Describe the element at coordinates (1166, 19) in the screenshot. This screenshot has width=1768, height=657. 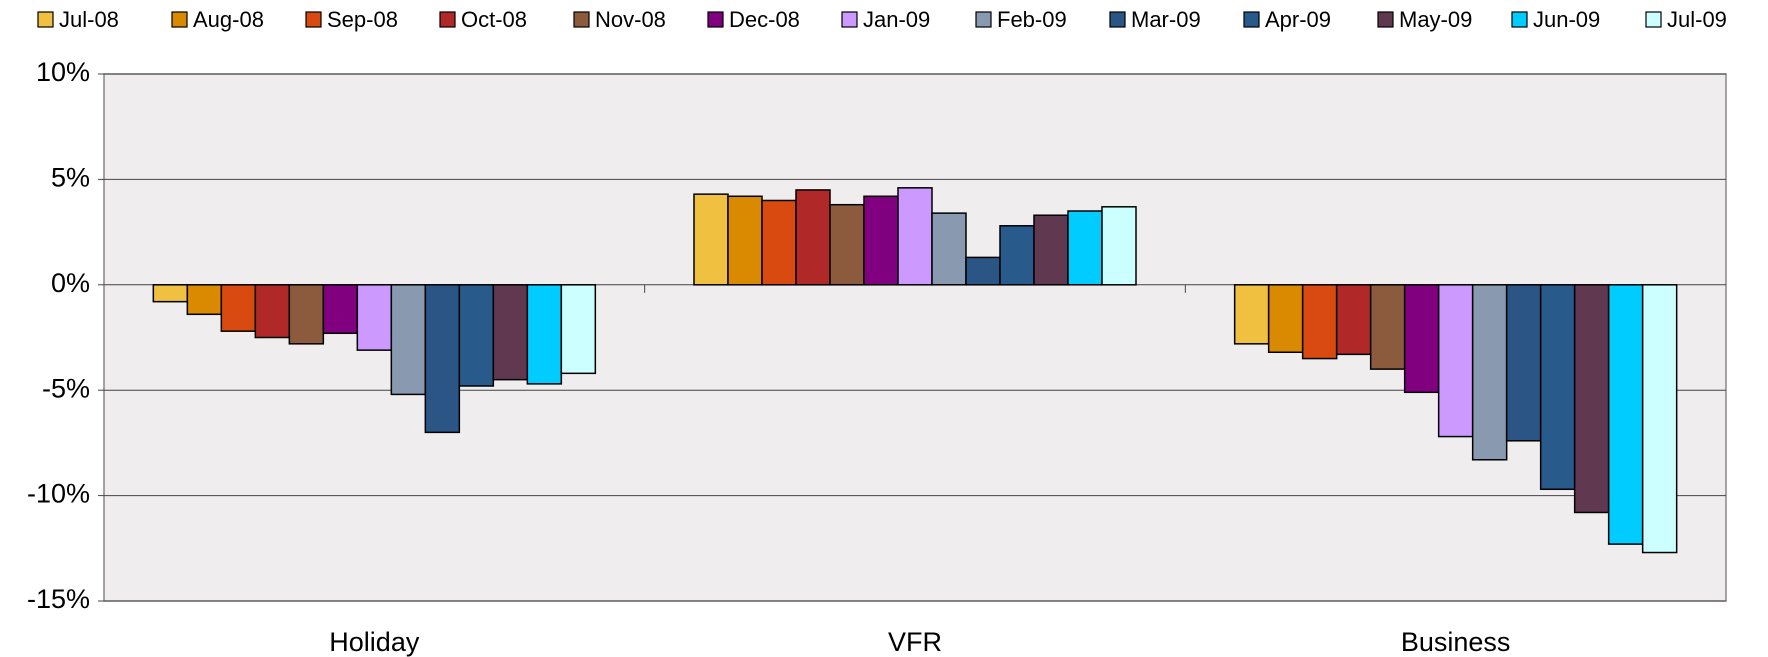
I see `legend-label: Mar-09` at that location.